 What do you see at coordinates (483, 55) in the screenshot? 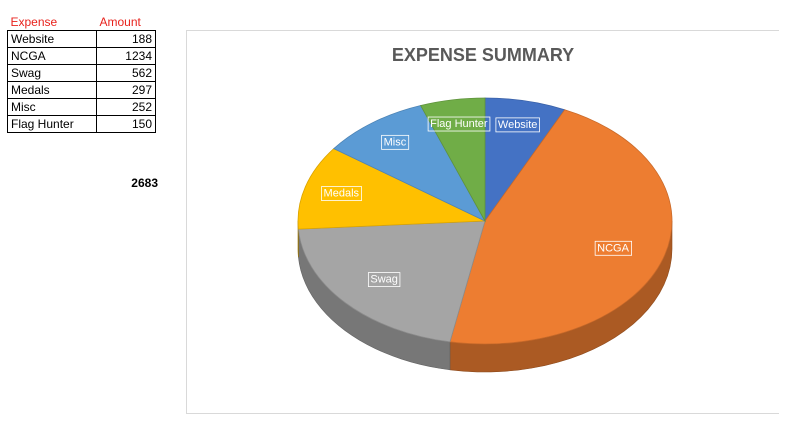
I see `chart-title: EXPENSE SUMMARY` at bounding box center [483, 55].